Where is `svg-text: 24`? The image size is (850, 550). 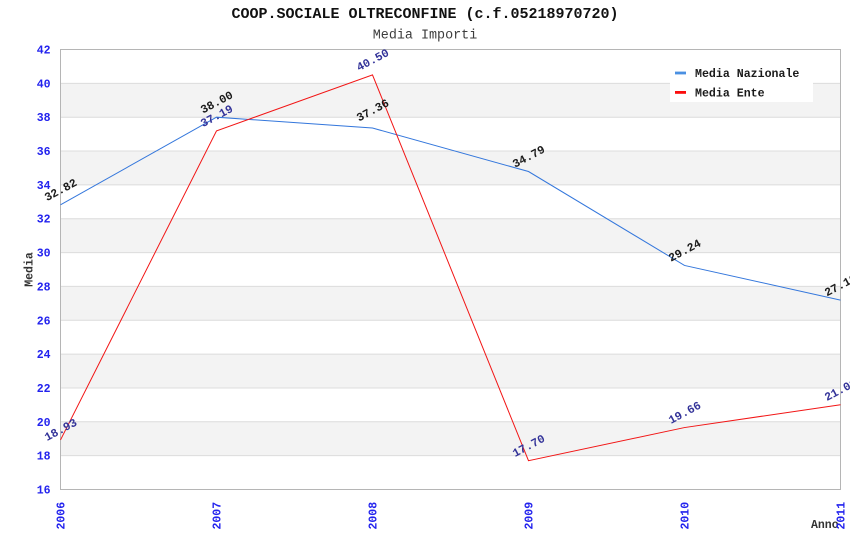
svg-text: 24 is located at coordinates (44, 355).